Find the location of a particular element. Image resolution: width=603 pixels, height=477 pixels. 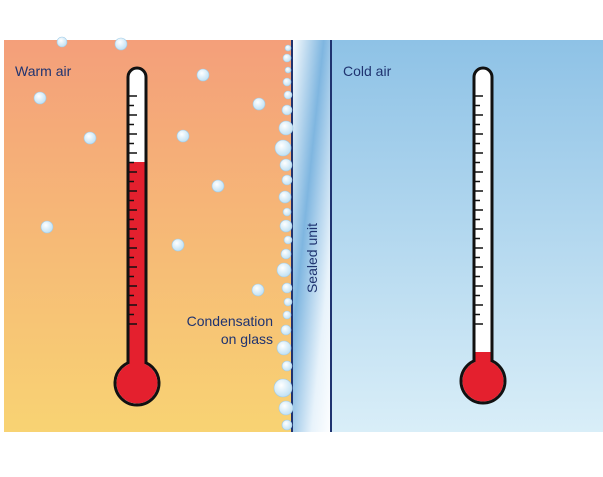

condensation-label: on glass is located at coordinates (247, 339).